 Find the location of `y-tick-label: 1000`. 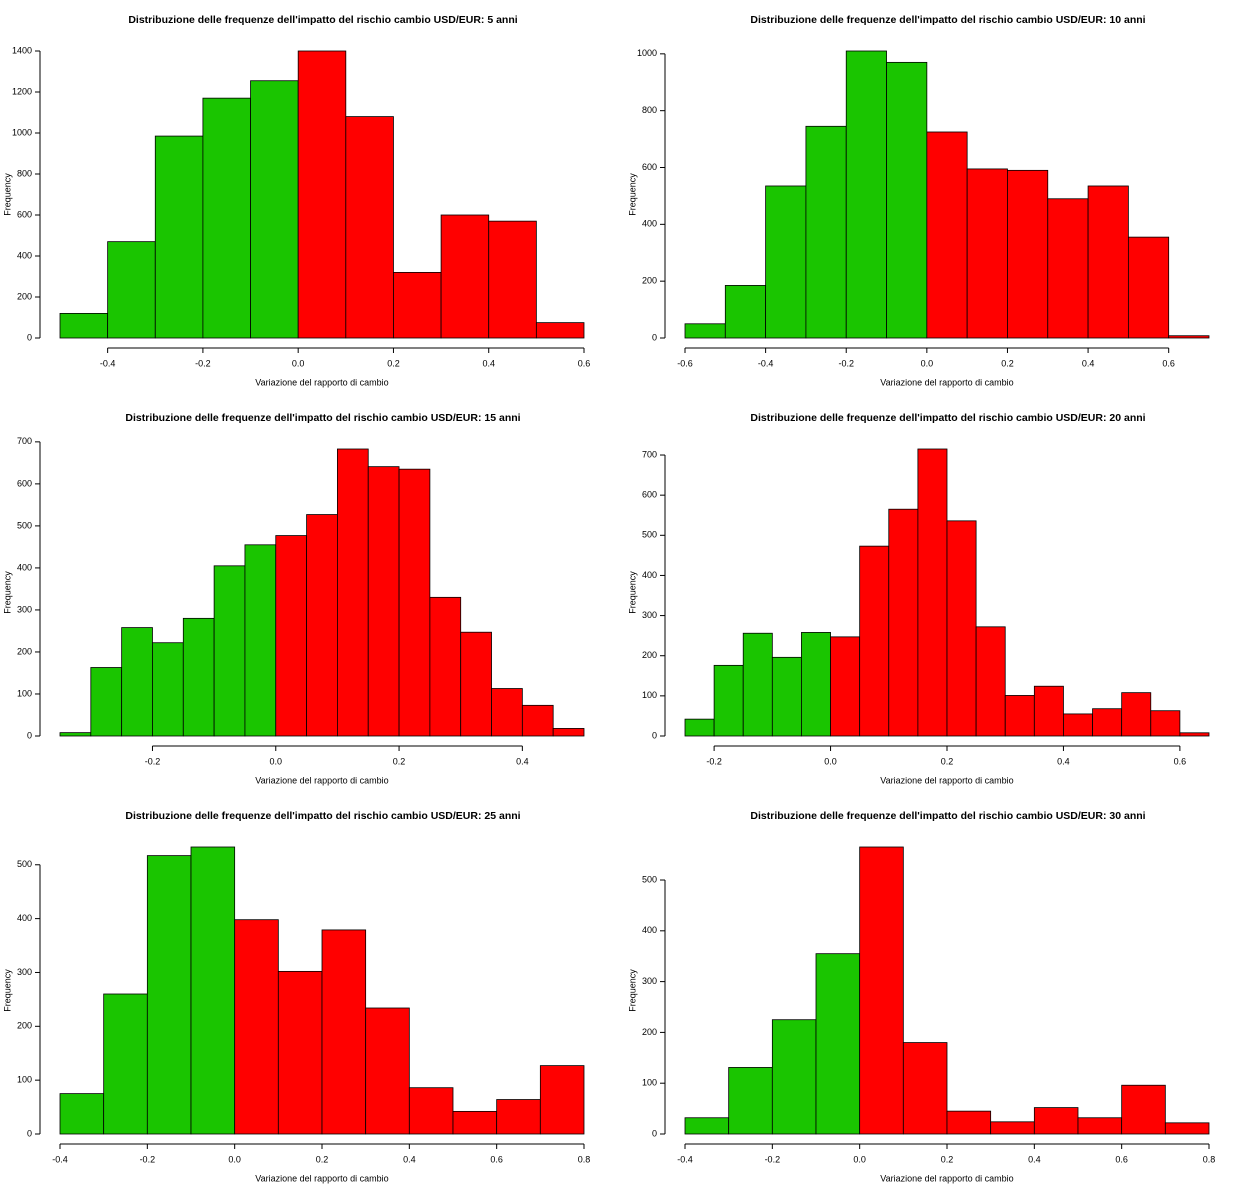

y-tick-label: 1000 is located at coordinates (647, 53).